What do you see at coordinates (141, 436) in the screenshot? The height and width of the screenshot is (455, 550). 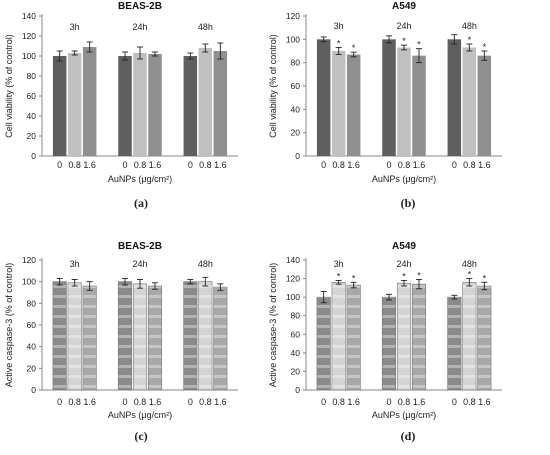 I see `caption-c: (c)` at bounding box center [141, 436].